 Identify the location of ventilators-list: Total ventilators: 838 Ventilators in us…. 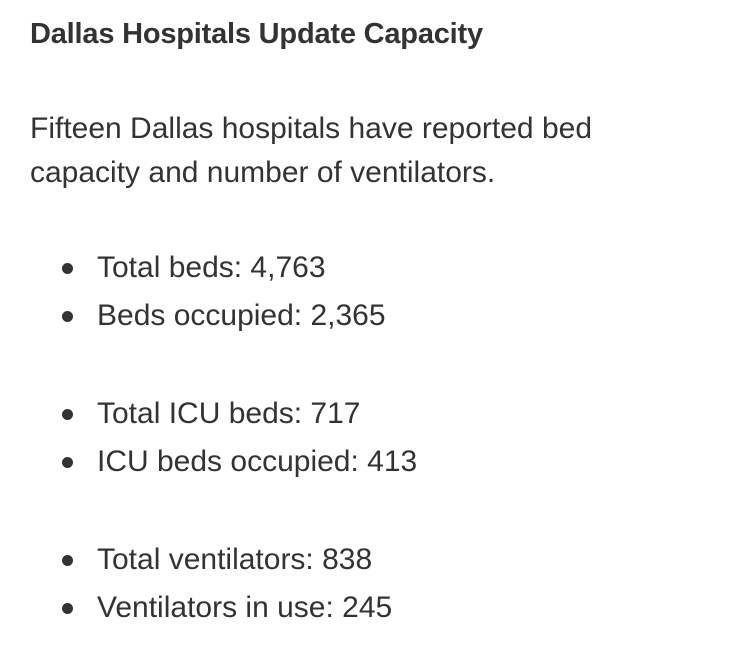
(196, 584).